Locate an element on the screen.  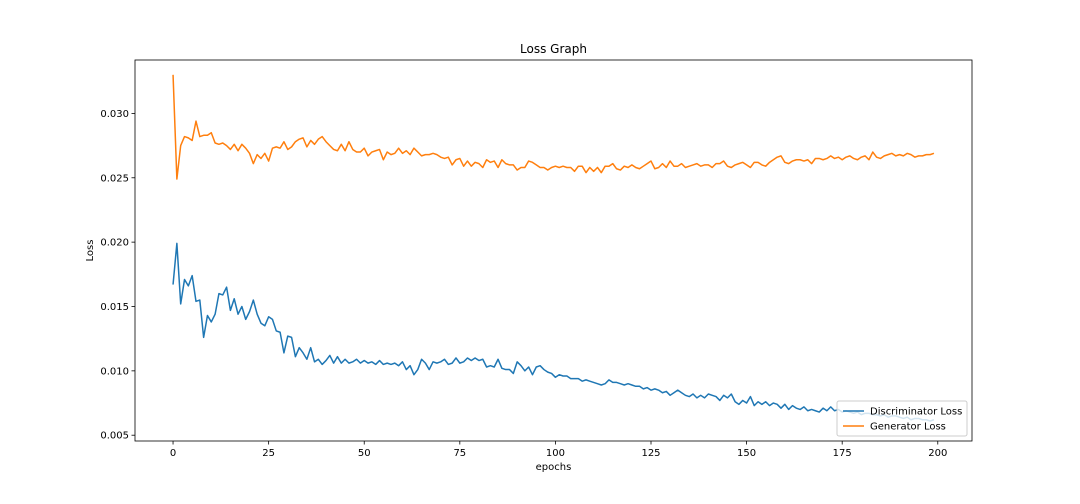
x-tick-label: 50 is located at coordinates (364, 453).